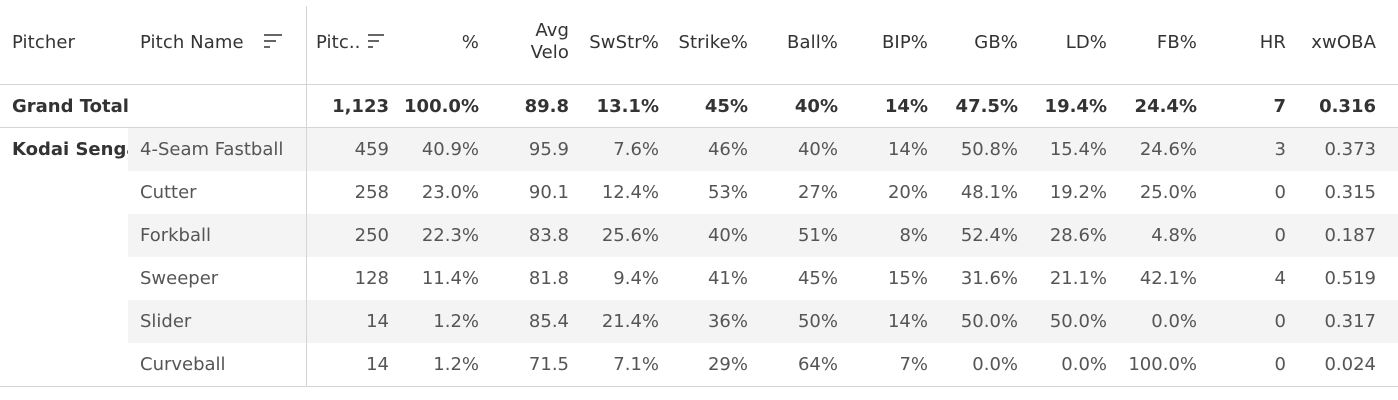 The image size is (1398, 400). Describe the element at coordinates (441, 106) in the screenshot. I see `grand-total-pct: 100.0%` at that location.